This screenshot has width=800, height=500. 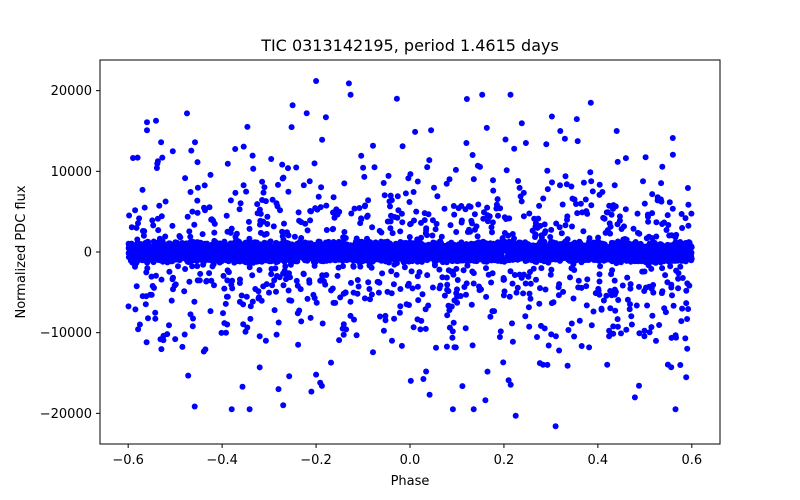 I want to click on y-tick-label: 20000, so click(x=71, y=91).